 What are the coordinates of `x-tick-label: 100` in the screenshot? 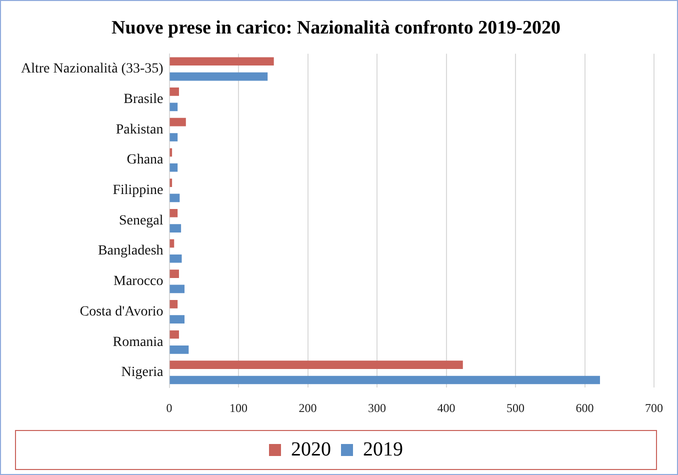 It's located at (239, 407).